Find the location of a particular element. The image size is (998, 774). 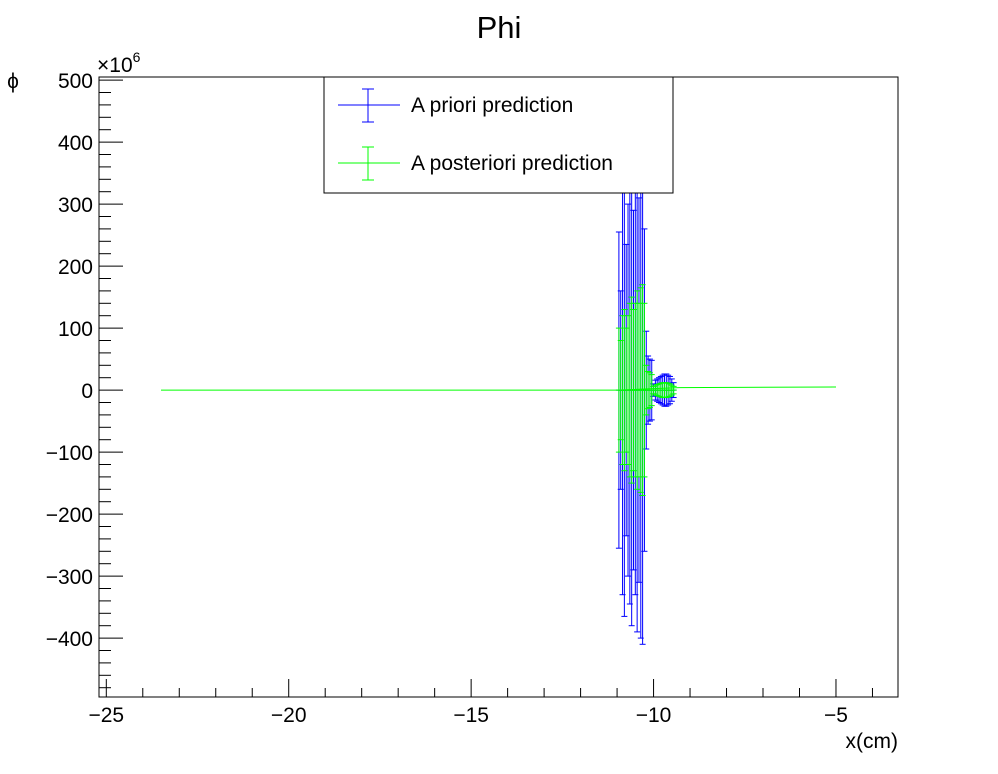

legend-entry-a-priori: A priori prediction is located at coordinates (455, 105).